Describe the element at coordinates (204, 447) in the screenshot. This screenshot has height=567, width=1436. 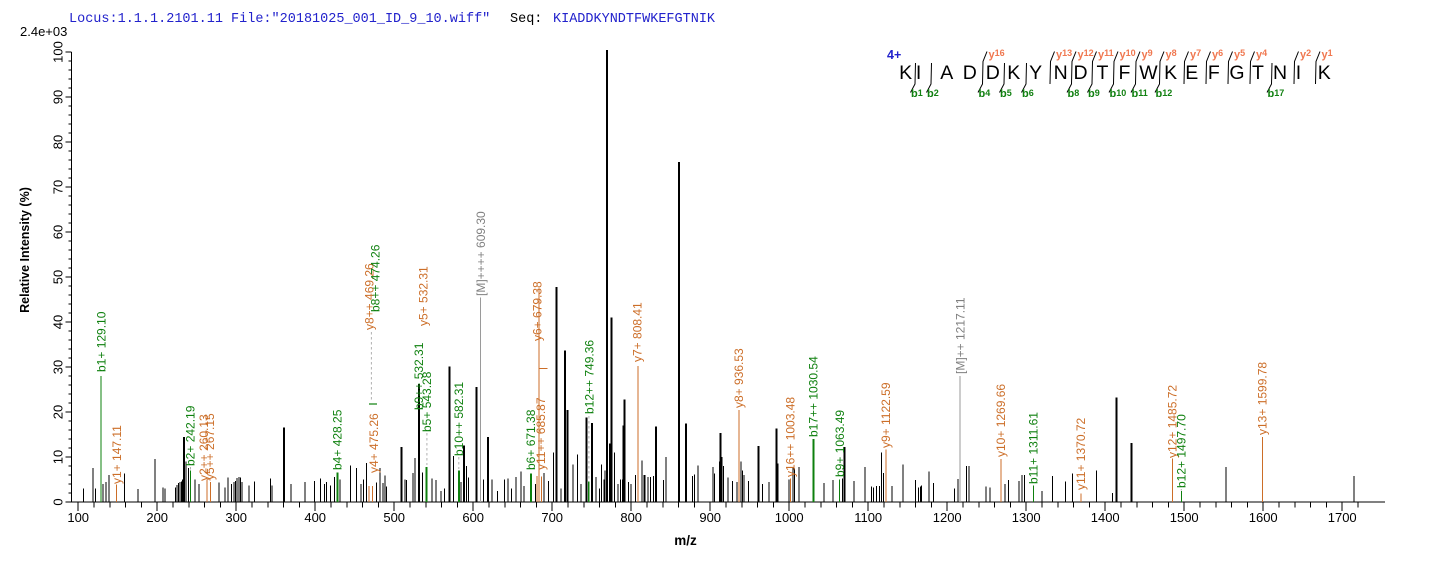
I see `svg-text: y2++ 260.13` at that location.